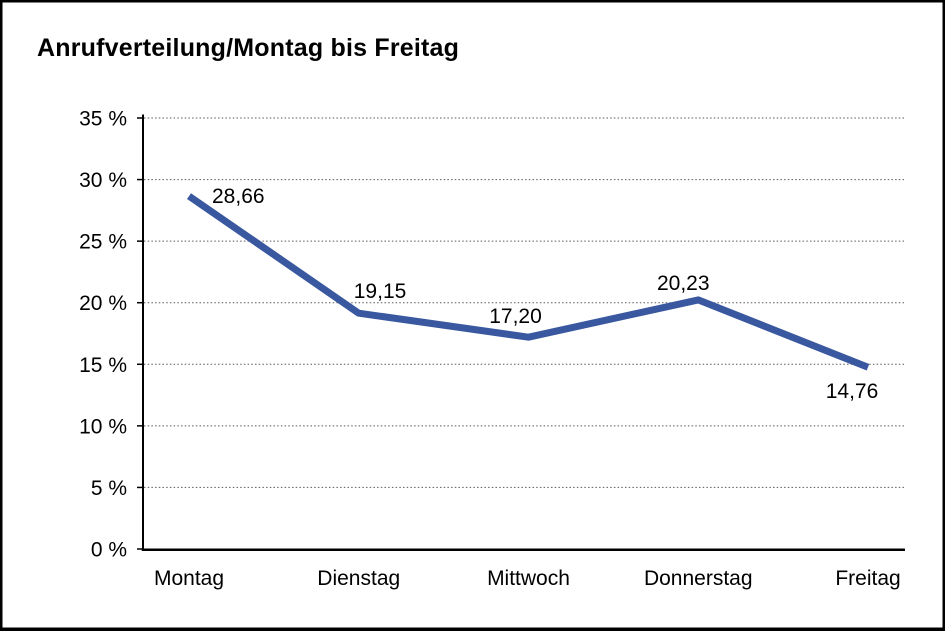 The image size is (945, 631). Describe the element at coordinates (103, 242) in the screenshot. I see `y-tick-label: 25 %` at that location.